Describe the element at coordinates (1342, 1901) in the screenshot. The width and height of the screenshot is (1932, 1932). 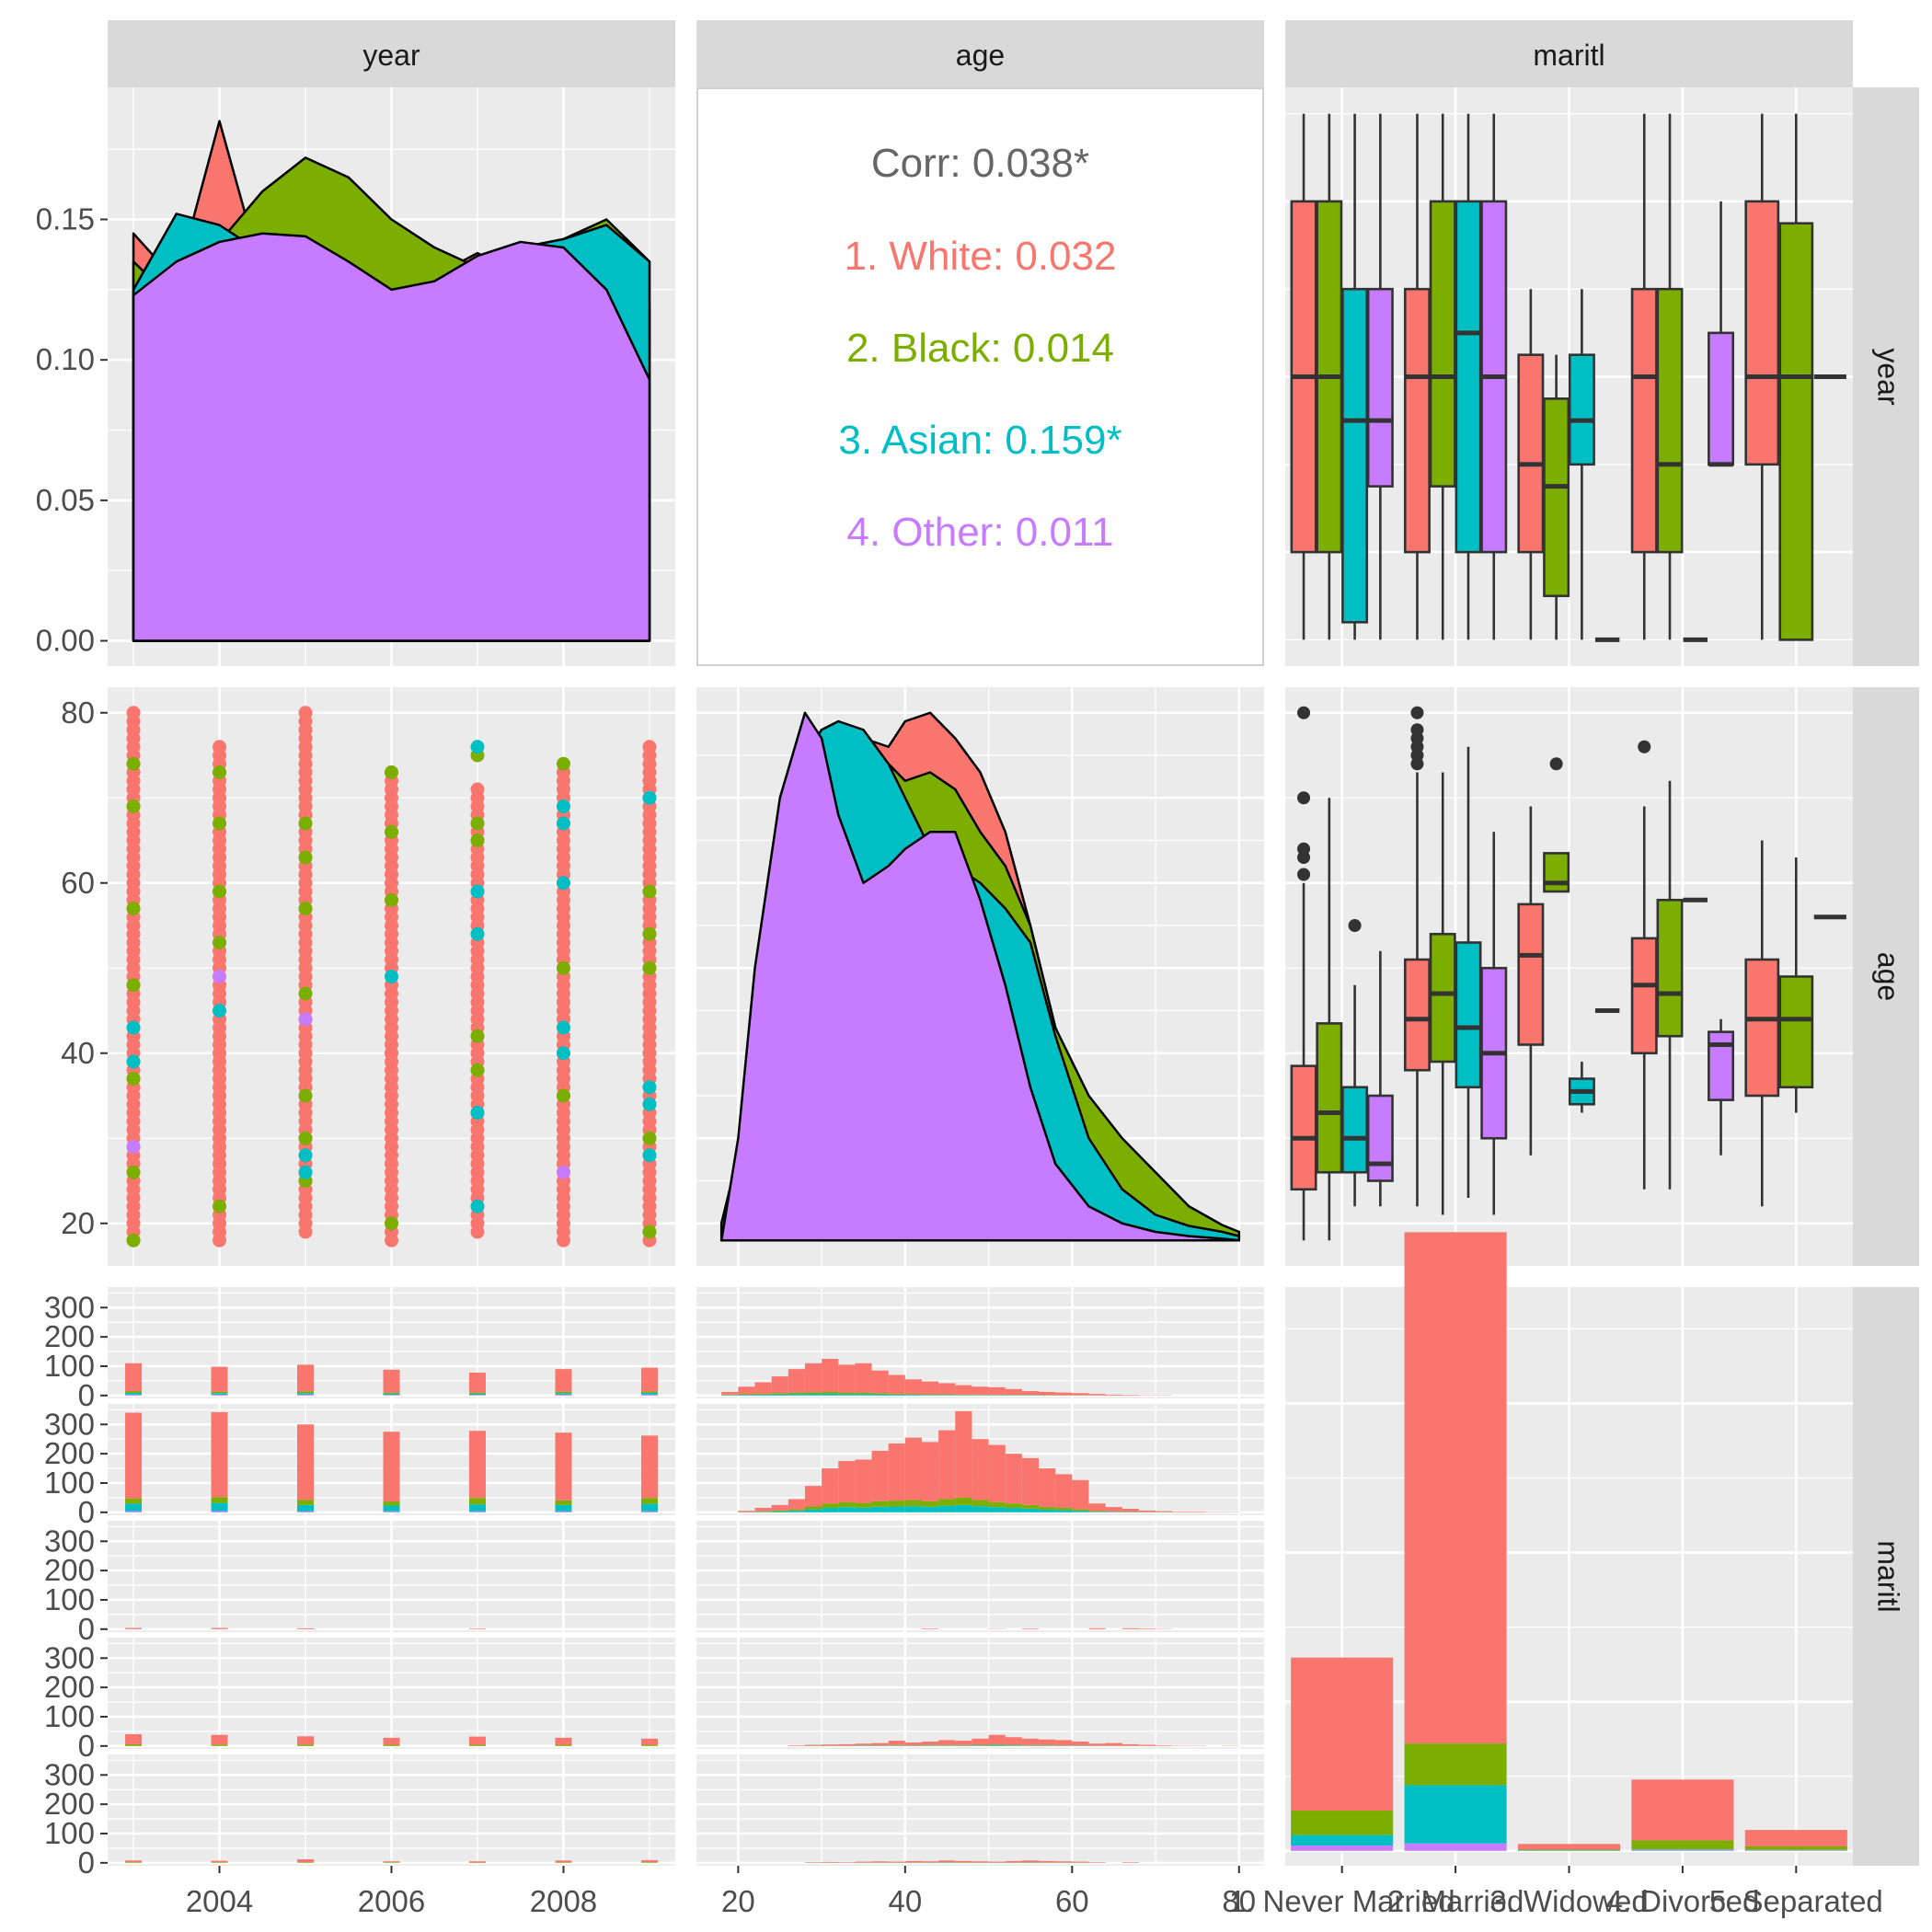
I see `x-tick-label: 1. Never Married` at that location.